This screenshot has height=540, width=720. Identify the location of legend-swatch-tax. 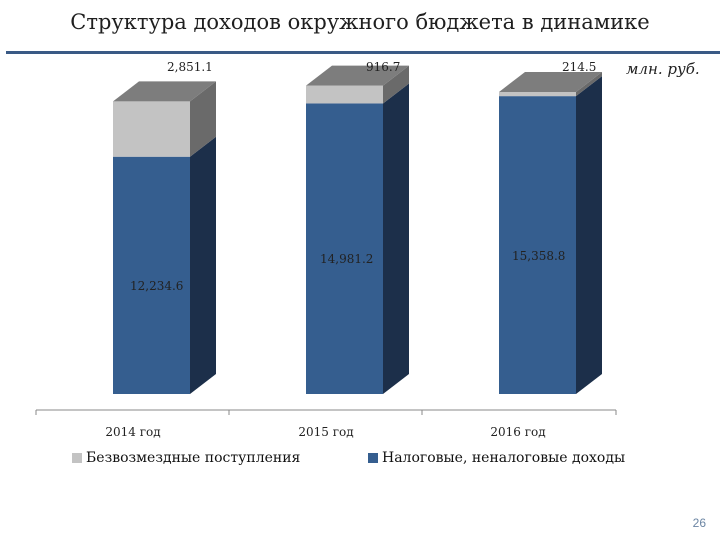
(373, 458).